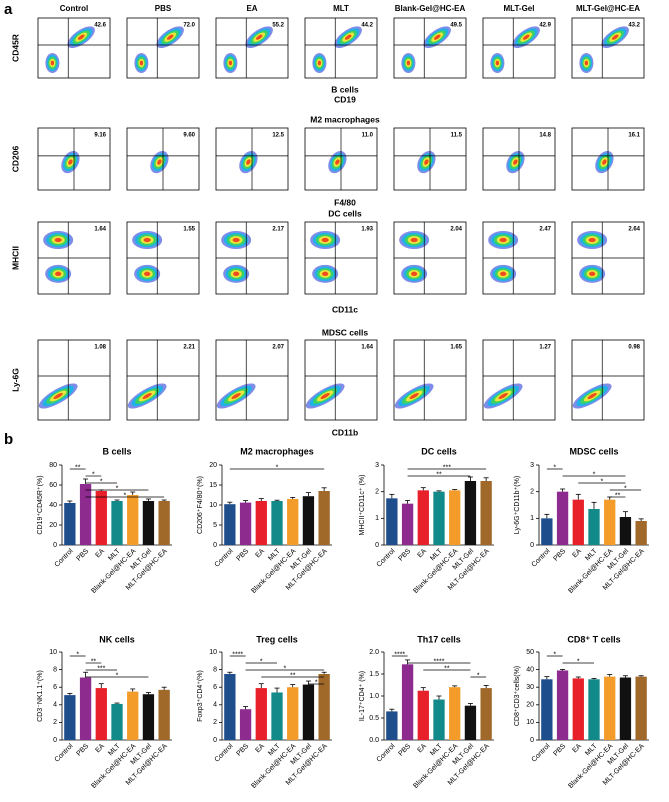  I want to click on gate-percentage: 16.1, so click(634, 136).